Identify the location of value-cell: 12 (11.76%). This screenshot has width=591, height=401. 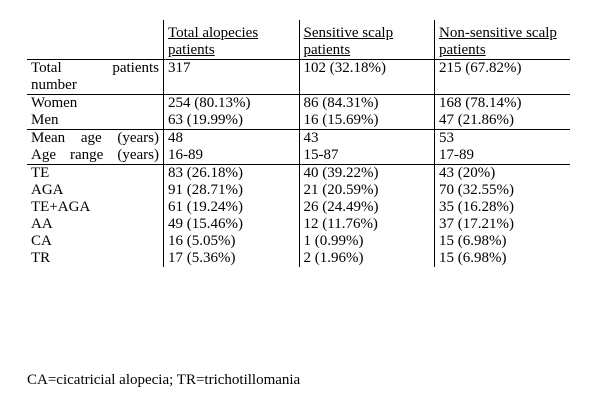
(366, 224).